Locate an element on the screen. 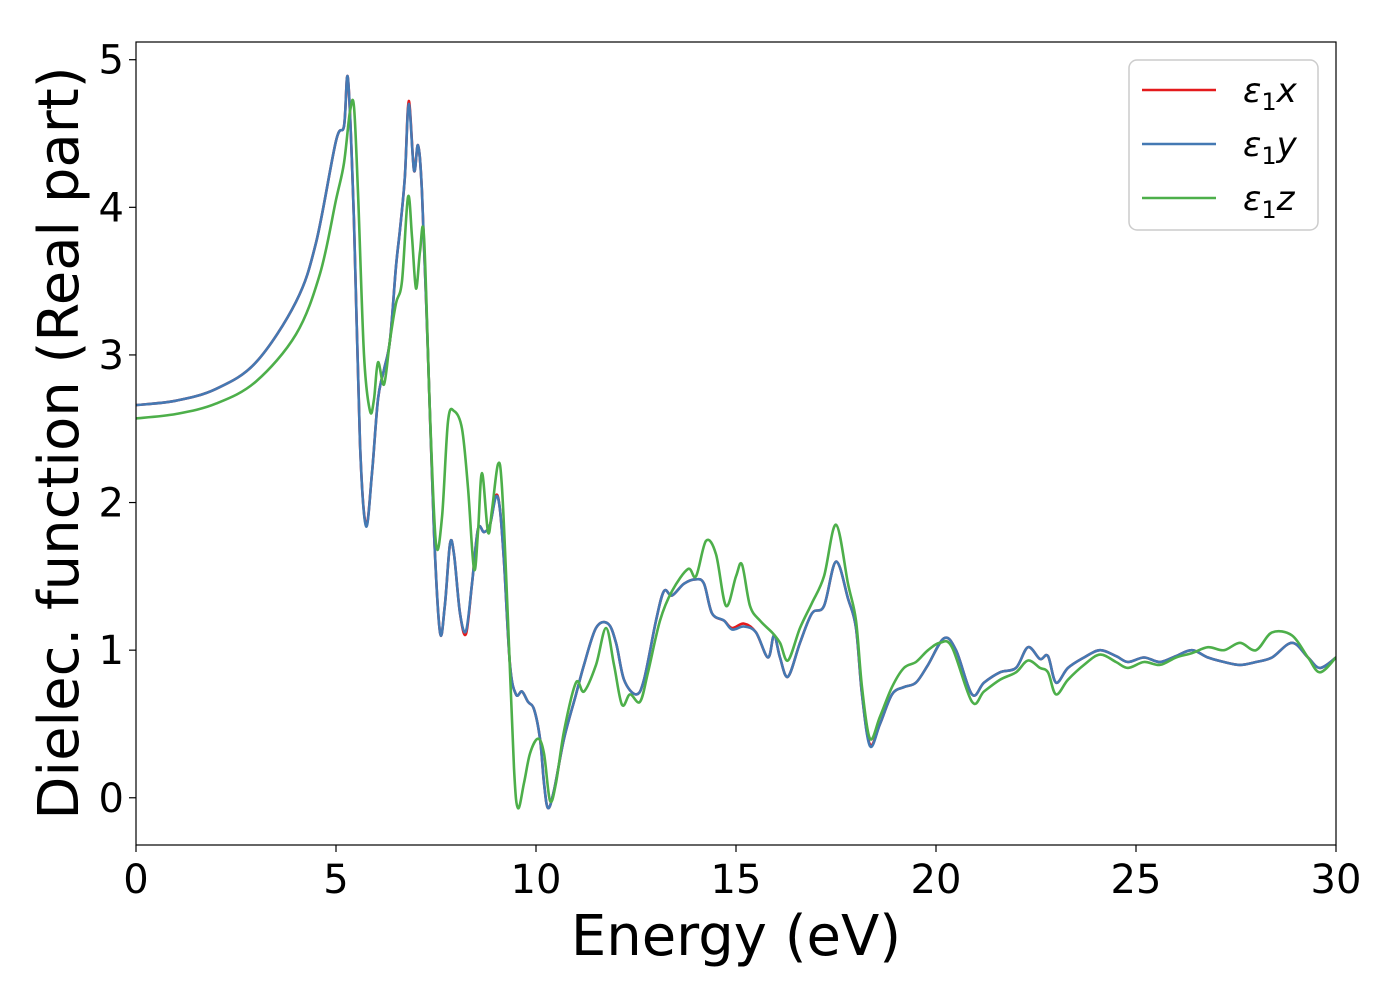 This screenshot has width=1400, height=1000. legend-label-x: ε1x is located at coordinates (1270, 93).